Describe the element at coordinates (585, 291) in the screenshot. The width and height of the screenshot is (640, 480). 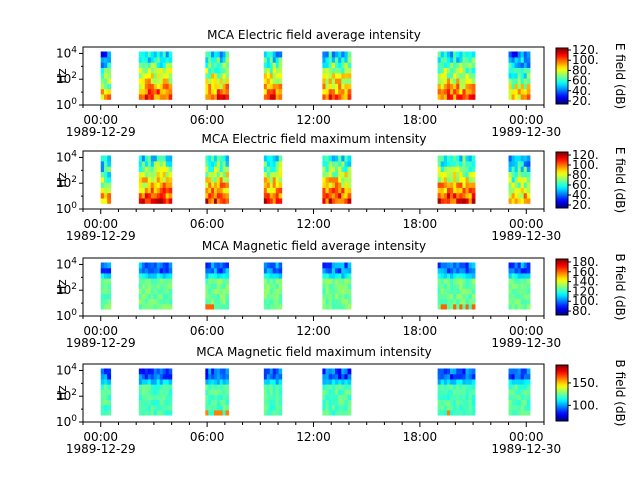
I see `colorbar-tick-label: 120.` at that location.